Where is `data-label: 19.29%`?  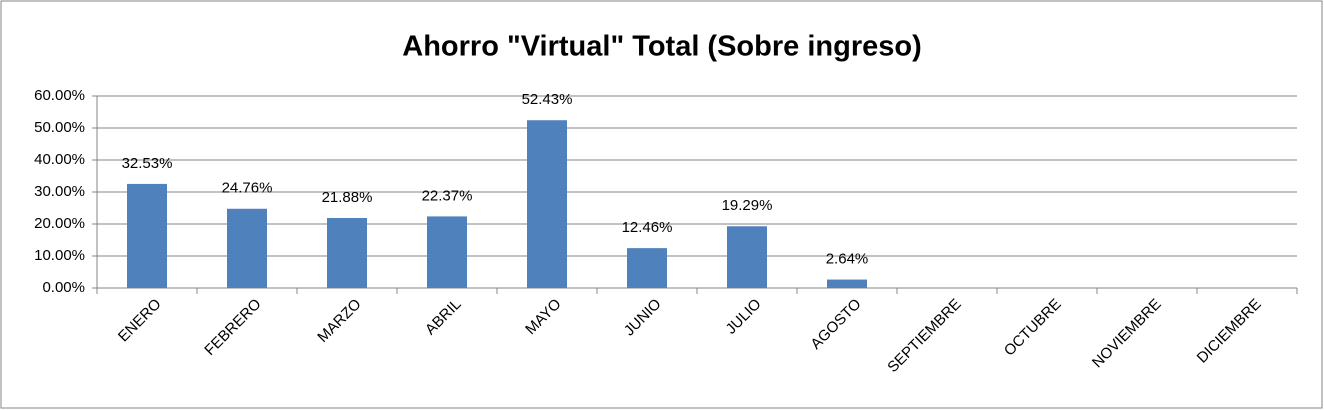 data-label: 19.29% is located at coordinates (747, 205).